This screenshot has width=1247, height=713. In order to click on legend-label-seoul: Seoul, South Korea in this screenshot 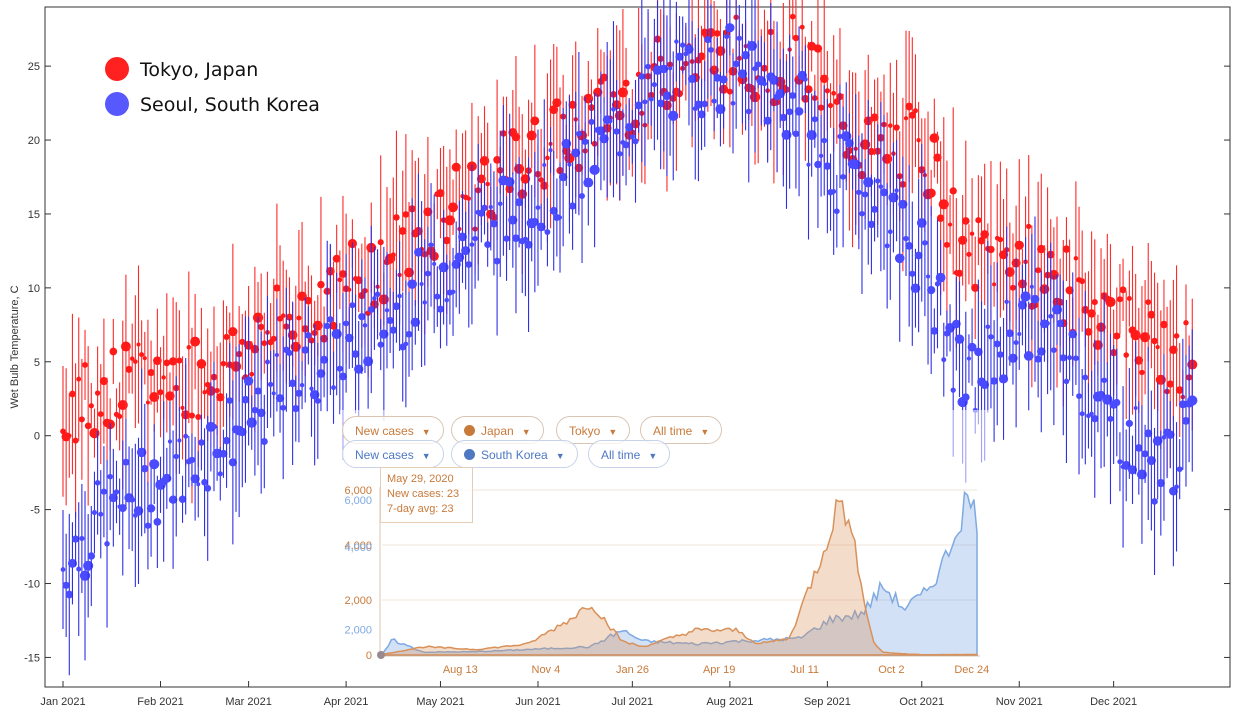, I will do `click(230, 105)`.